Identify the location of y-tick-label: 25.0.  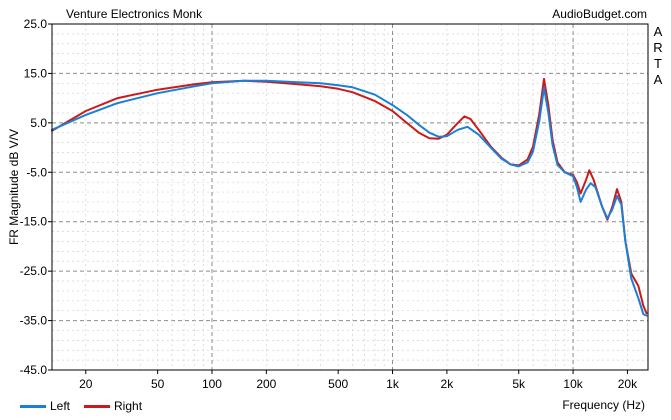
(36, 24).